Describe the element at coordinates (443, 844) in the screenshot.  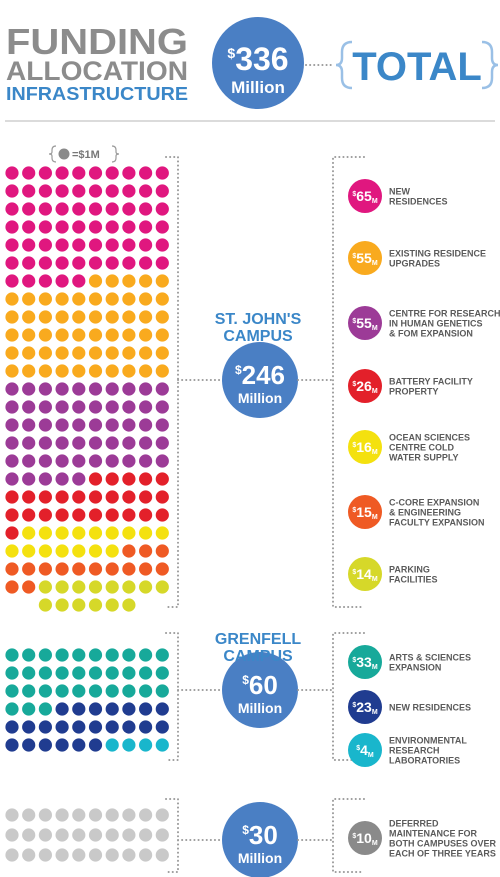
I see `item-label: BOTH CAMPUSES OVER` at that location.